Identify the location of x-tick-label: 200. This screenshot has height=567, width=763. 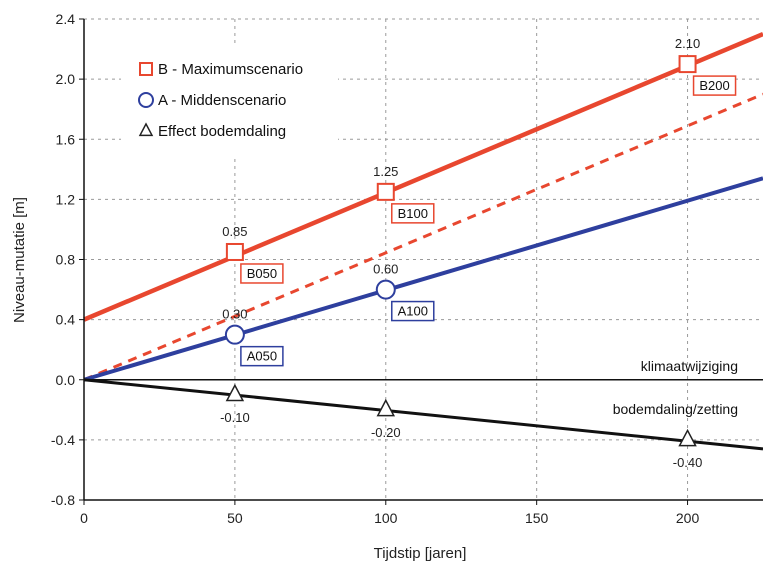
(688, 518).